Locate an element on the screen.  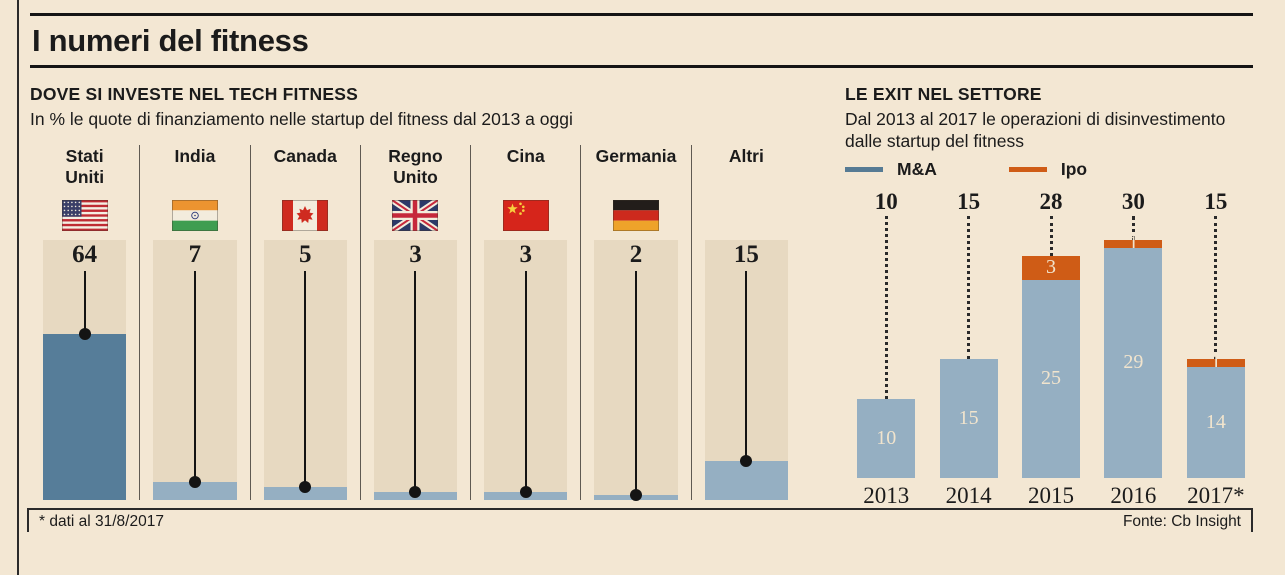
india-flag-icon is located at coordinates (194, 215).